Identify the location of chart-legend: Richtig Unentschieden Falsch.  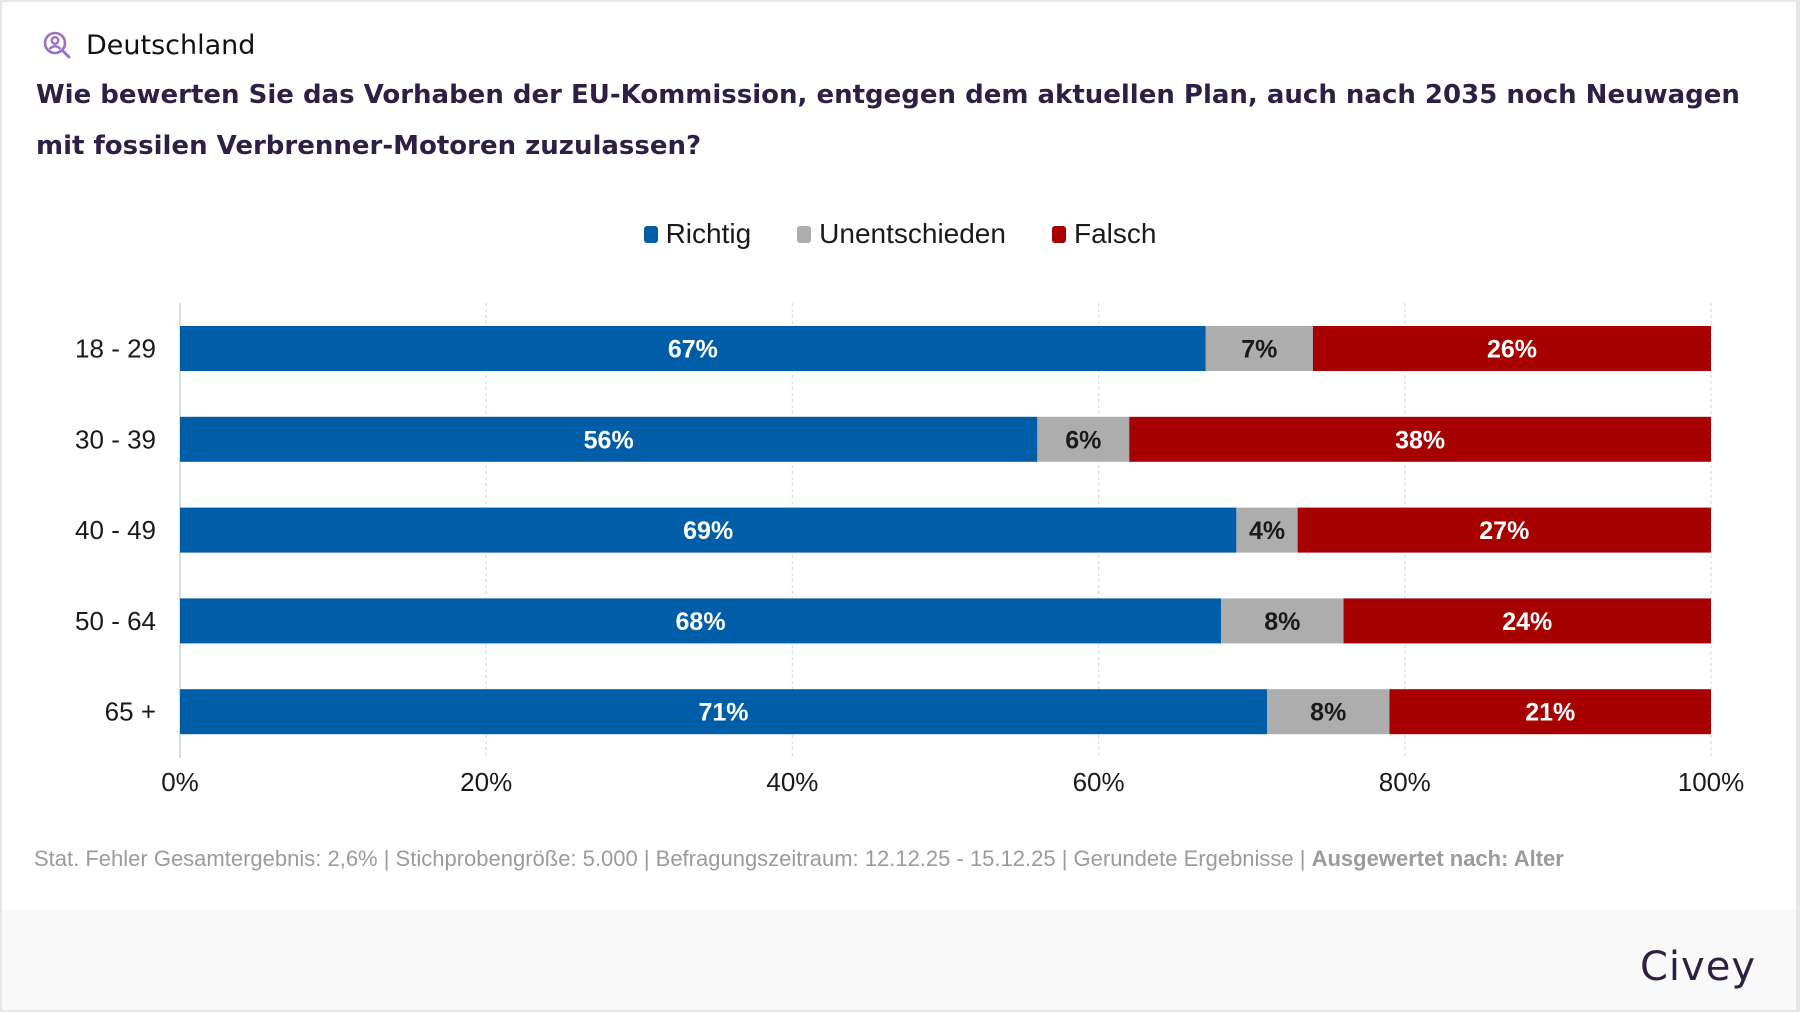
(900, 234).